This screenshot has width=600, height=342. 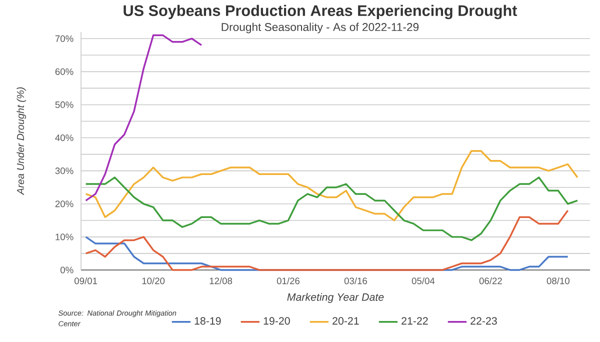 I want to click on legend-label: 22-23, so click(x=483, y=321).